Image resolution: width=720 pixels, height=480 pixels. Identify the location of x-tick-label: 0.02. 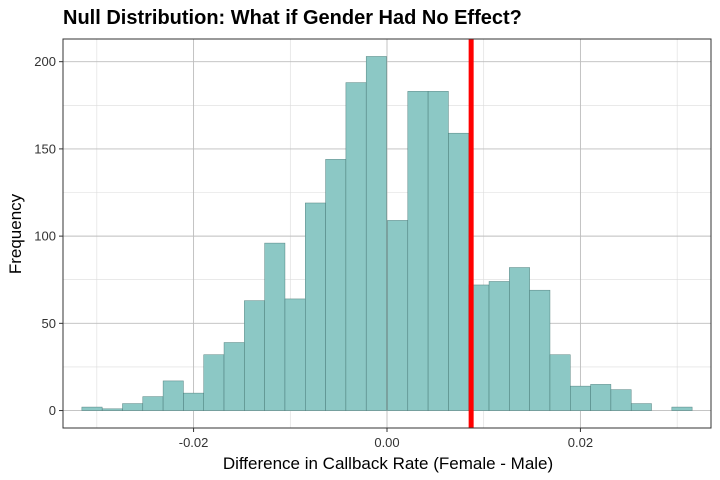
(580, 442).